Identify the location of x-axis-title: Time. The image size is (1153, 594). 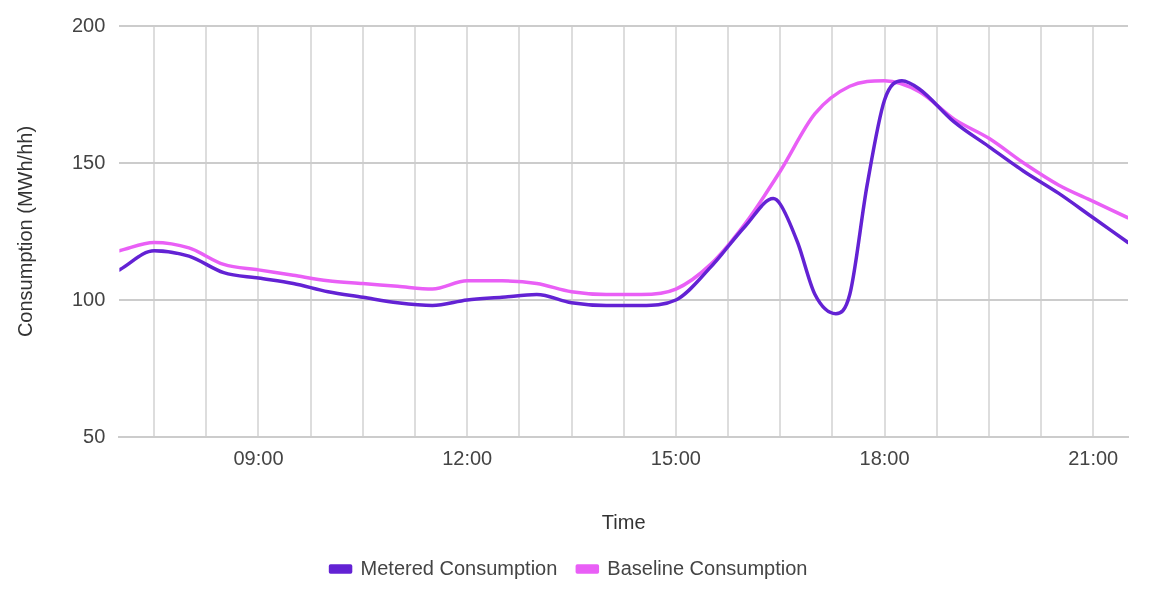
(623, 521).